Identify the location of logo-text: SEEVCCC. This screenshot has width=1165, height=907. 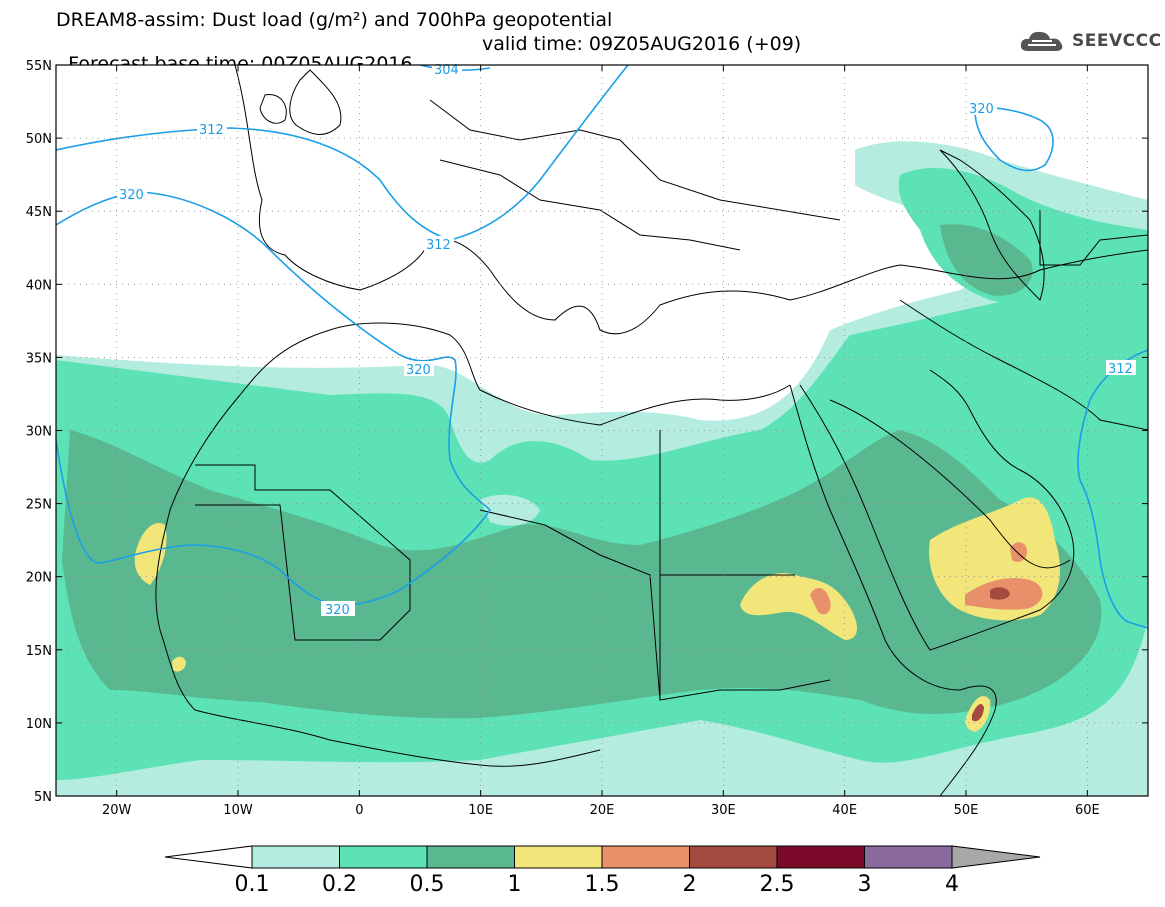
(1117, 41).